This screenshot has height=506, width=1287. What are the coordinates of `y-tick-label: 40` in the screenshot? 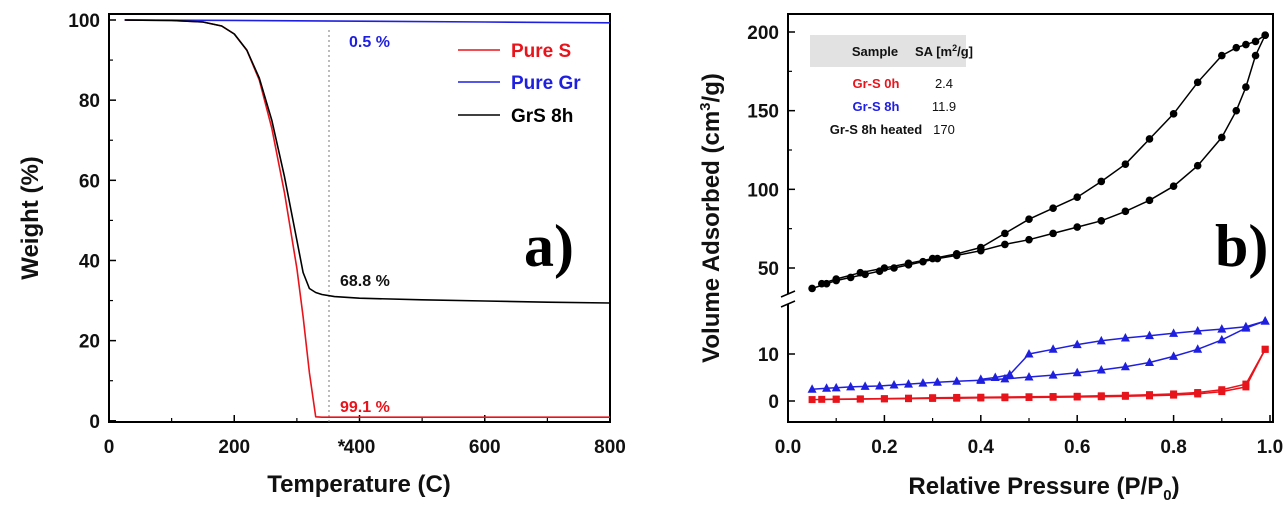 It's located at (89, 261).